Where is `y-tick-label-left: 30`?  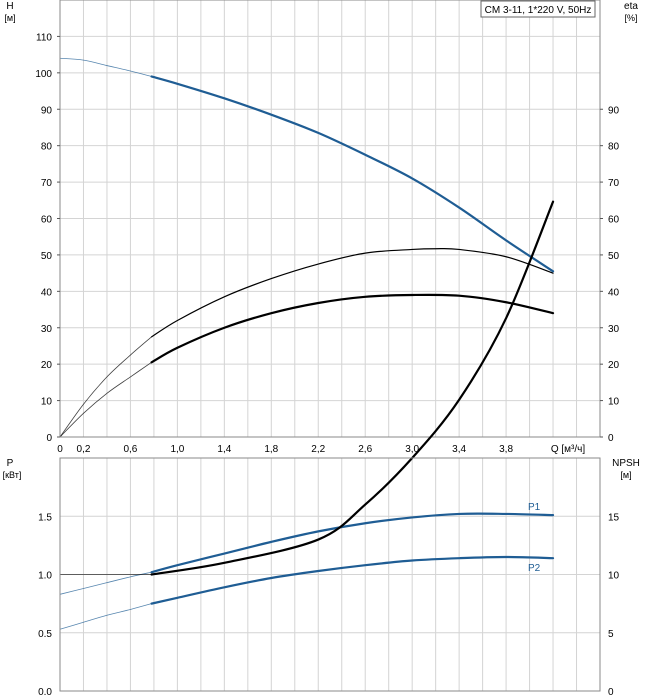 y-tick-label-left: 30 is located at coordinates (47, 329).